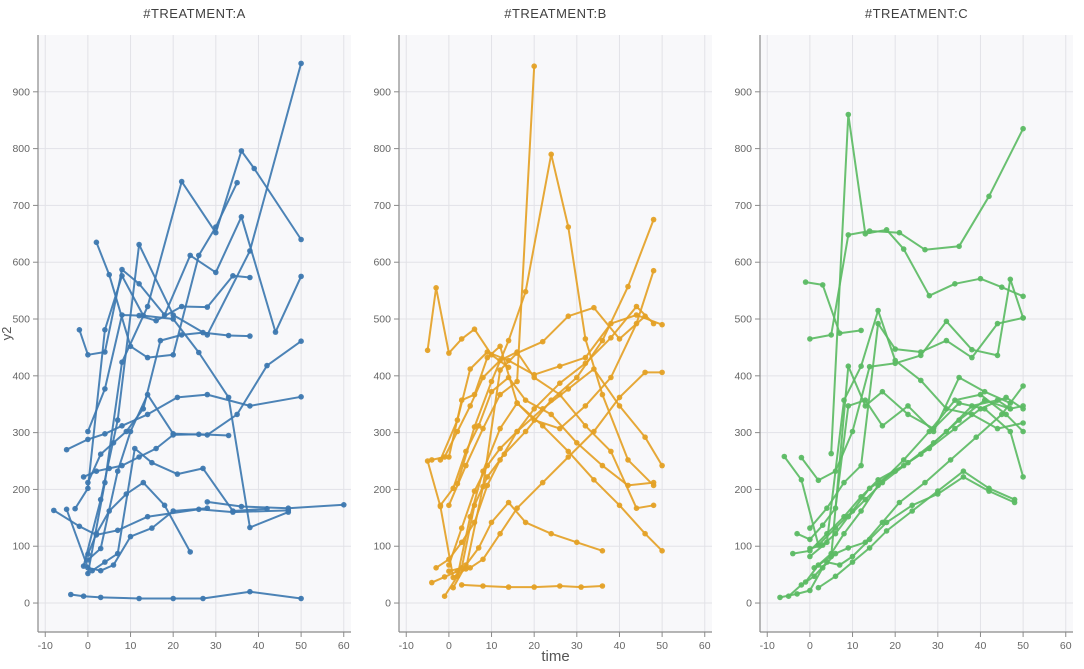 The width and height of the screenshot is (1084, 669). What do you see at coordinates (216, 646) in the screenshot?
I see `x-tick-label: 30` at bounding box center [216, 646].